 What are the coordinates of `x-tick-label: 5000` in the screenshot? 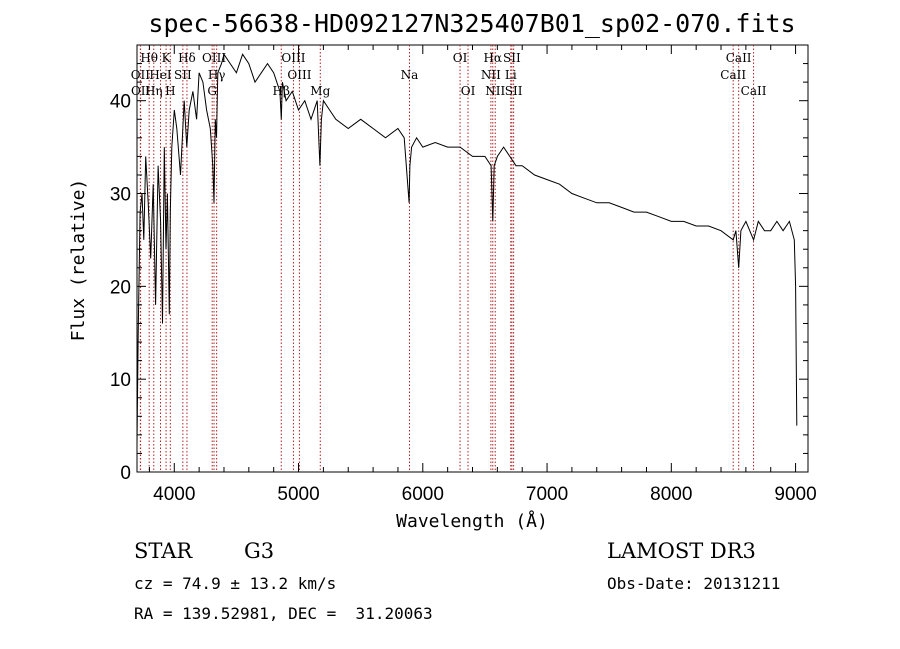 It's located at (298, 494).